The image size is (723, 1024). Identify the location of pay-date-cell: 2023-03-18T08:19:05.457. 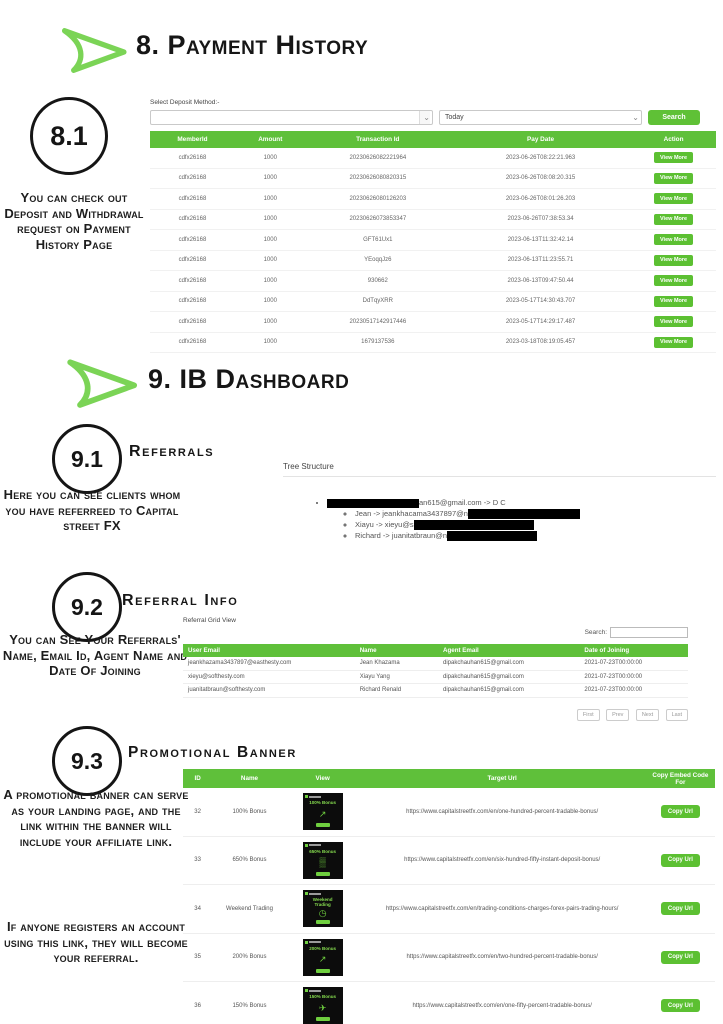
(540, 342).